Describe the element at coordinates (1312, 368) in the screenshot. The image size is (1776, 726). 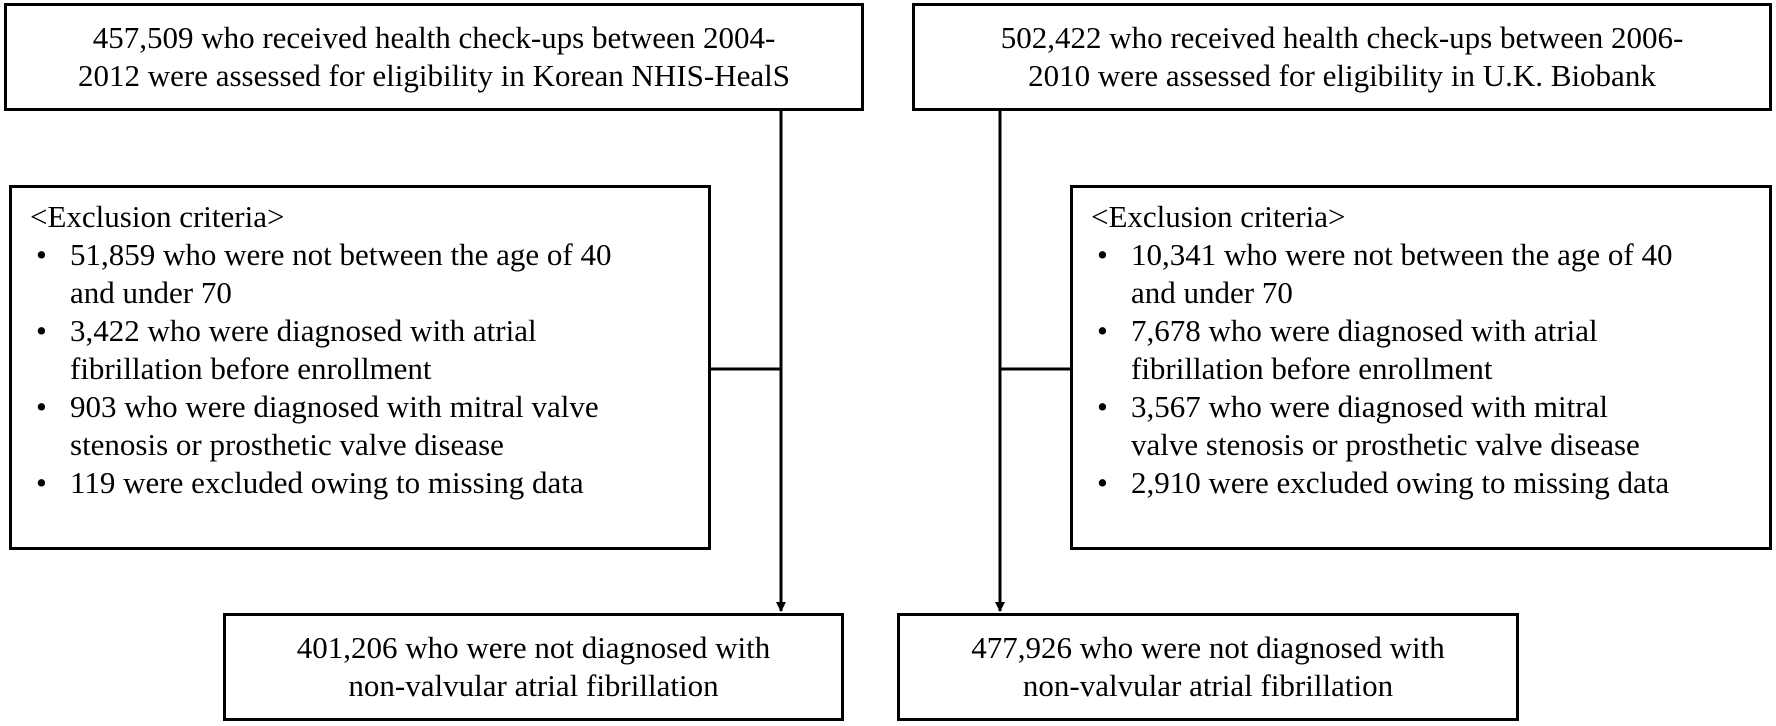
I see `right-exclusion-item-line: fibrillation before enrollment` at that location.